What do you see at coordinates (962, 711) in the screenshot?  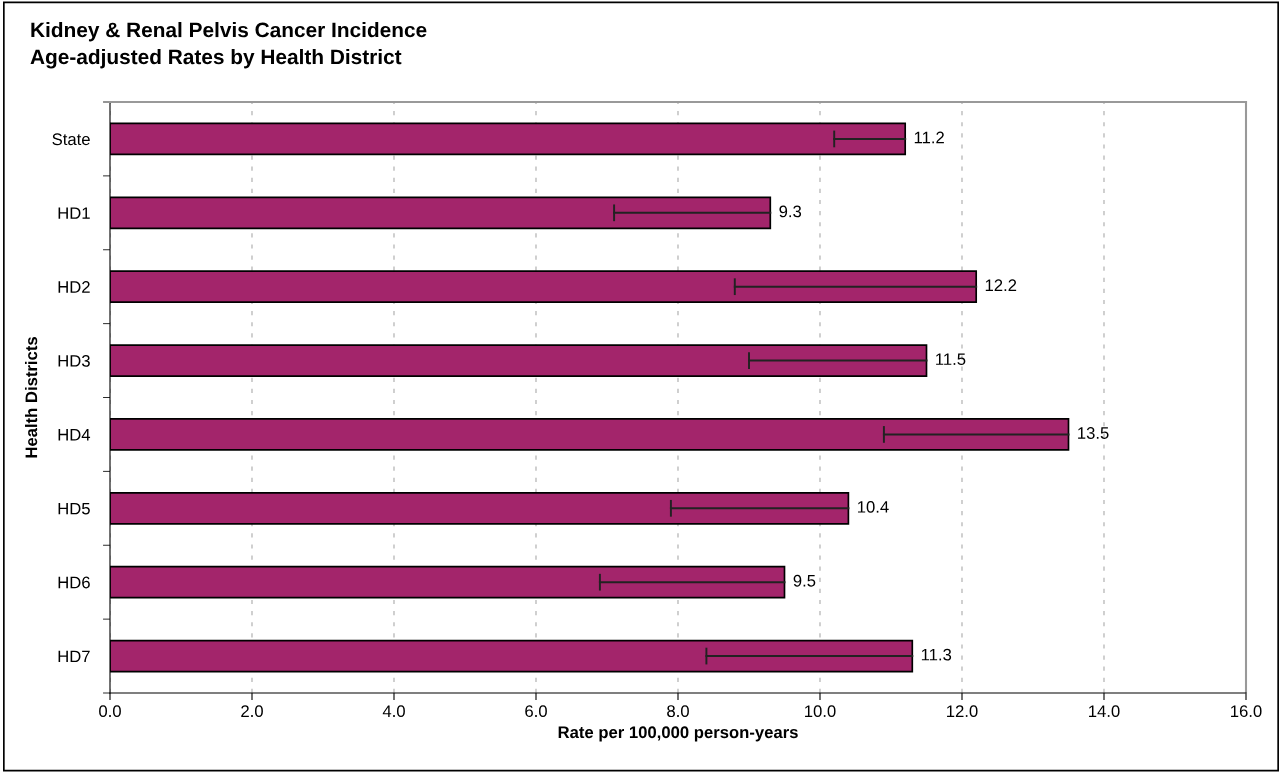 I see `x-tick-label: 12.0` at bounding box center [962, 711].